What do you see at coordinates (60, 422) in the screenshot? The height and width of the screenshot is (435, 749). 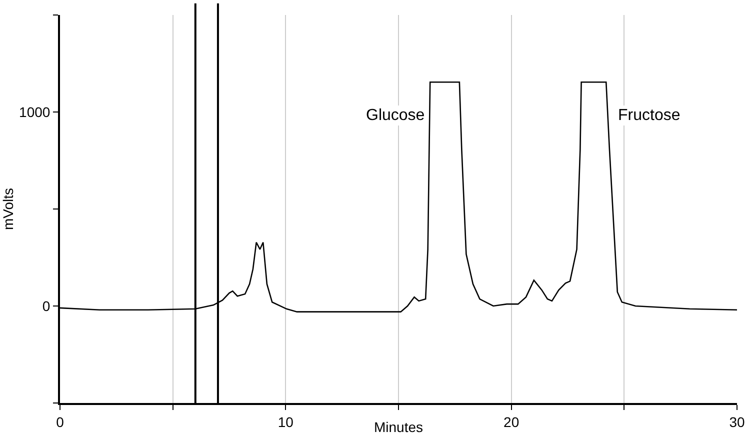 I see `x-tick-label: 0` at bounding box center [60, 422].